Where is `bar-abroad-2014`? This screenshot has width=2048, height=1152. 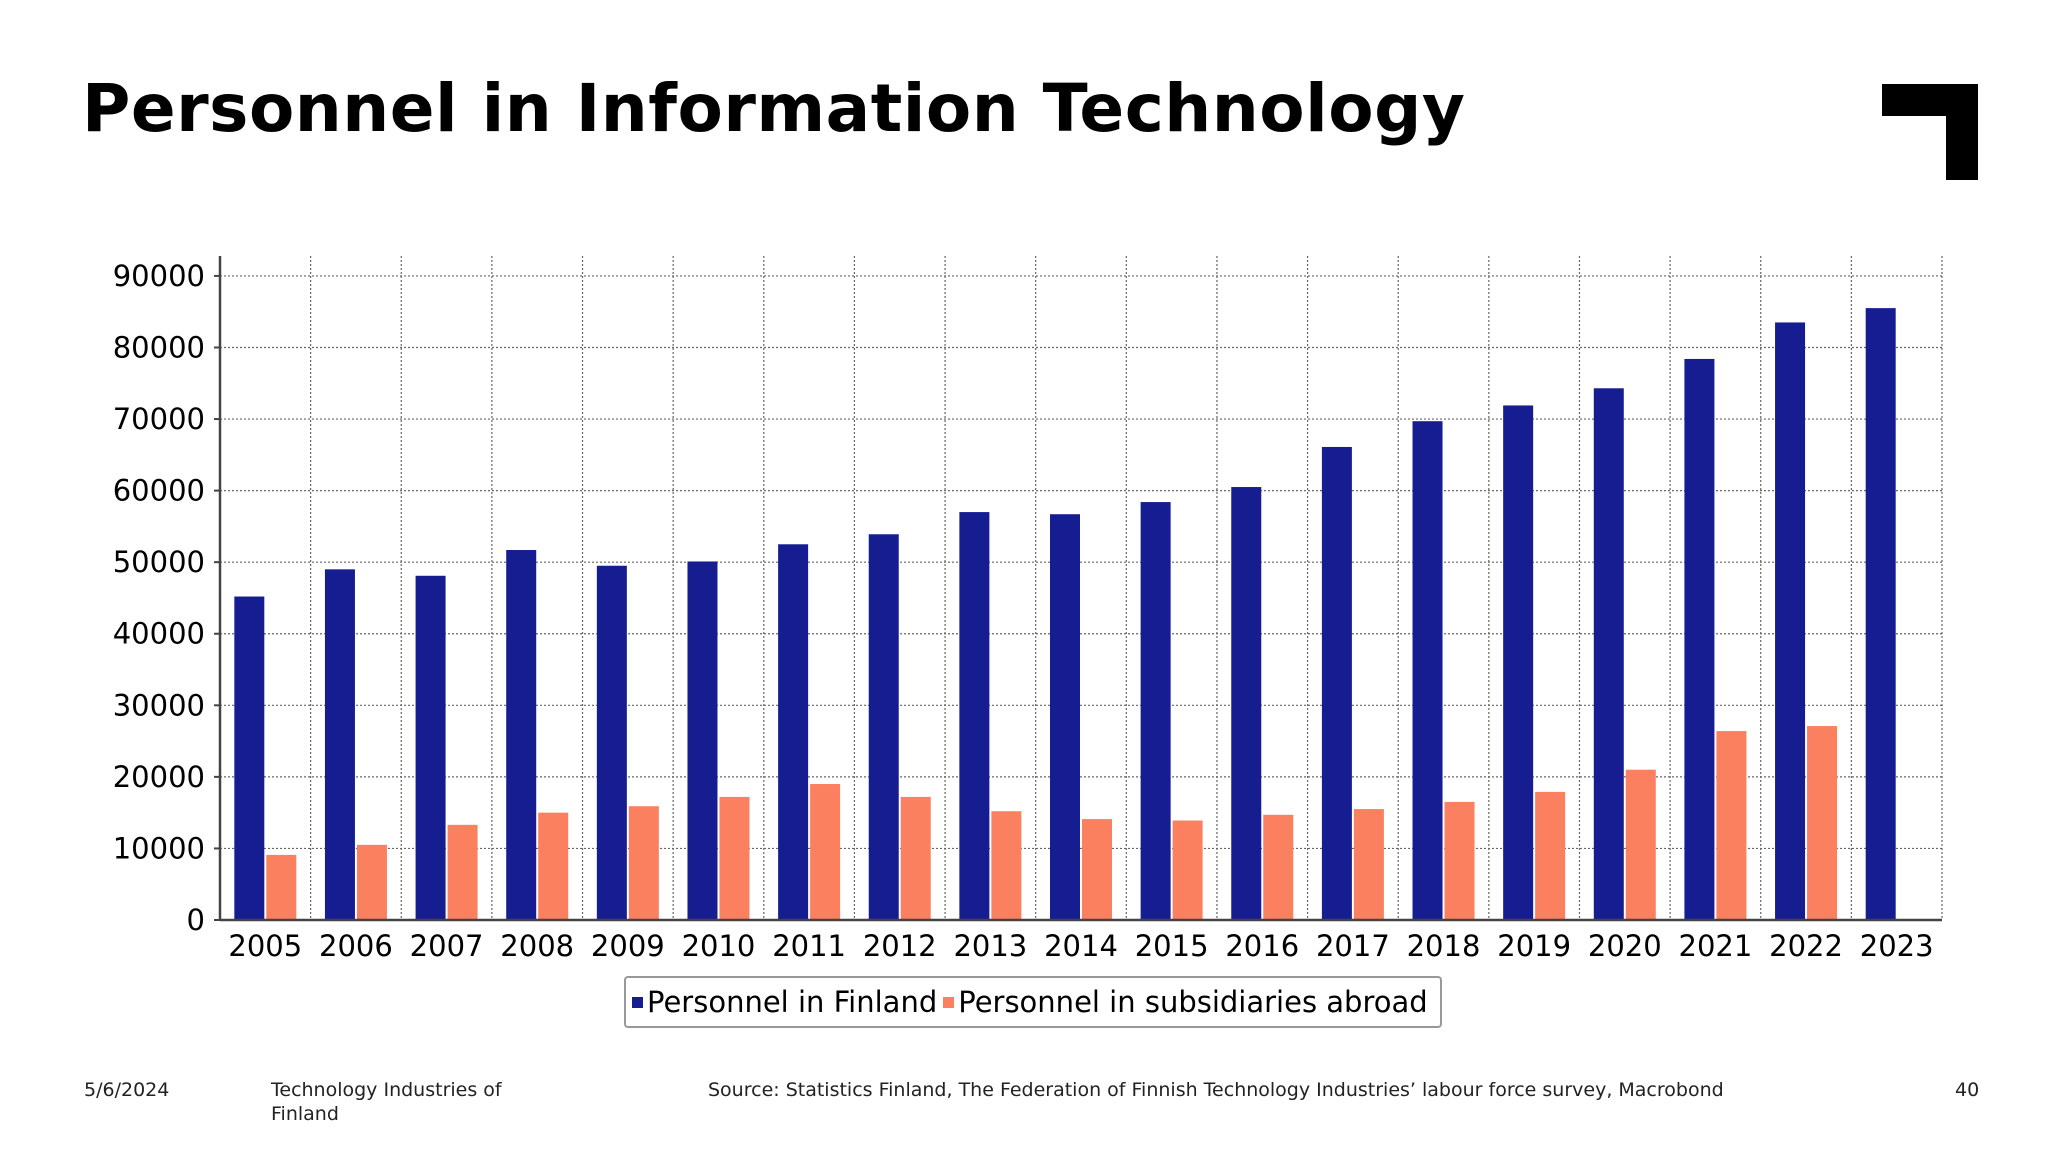 bar-abroad-2014 is located at coordinates (1097, 869).